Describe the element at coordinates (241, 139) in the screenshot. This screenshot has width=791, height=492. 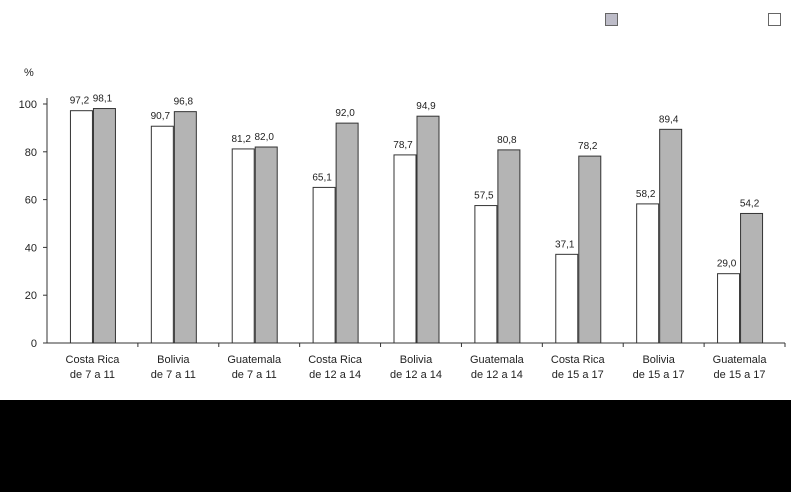
I see `bar-value-label: 81,2` at that location.